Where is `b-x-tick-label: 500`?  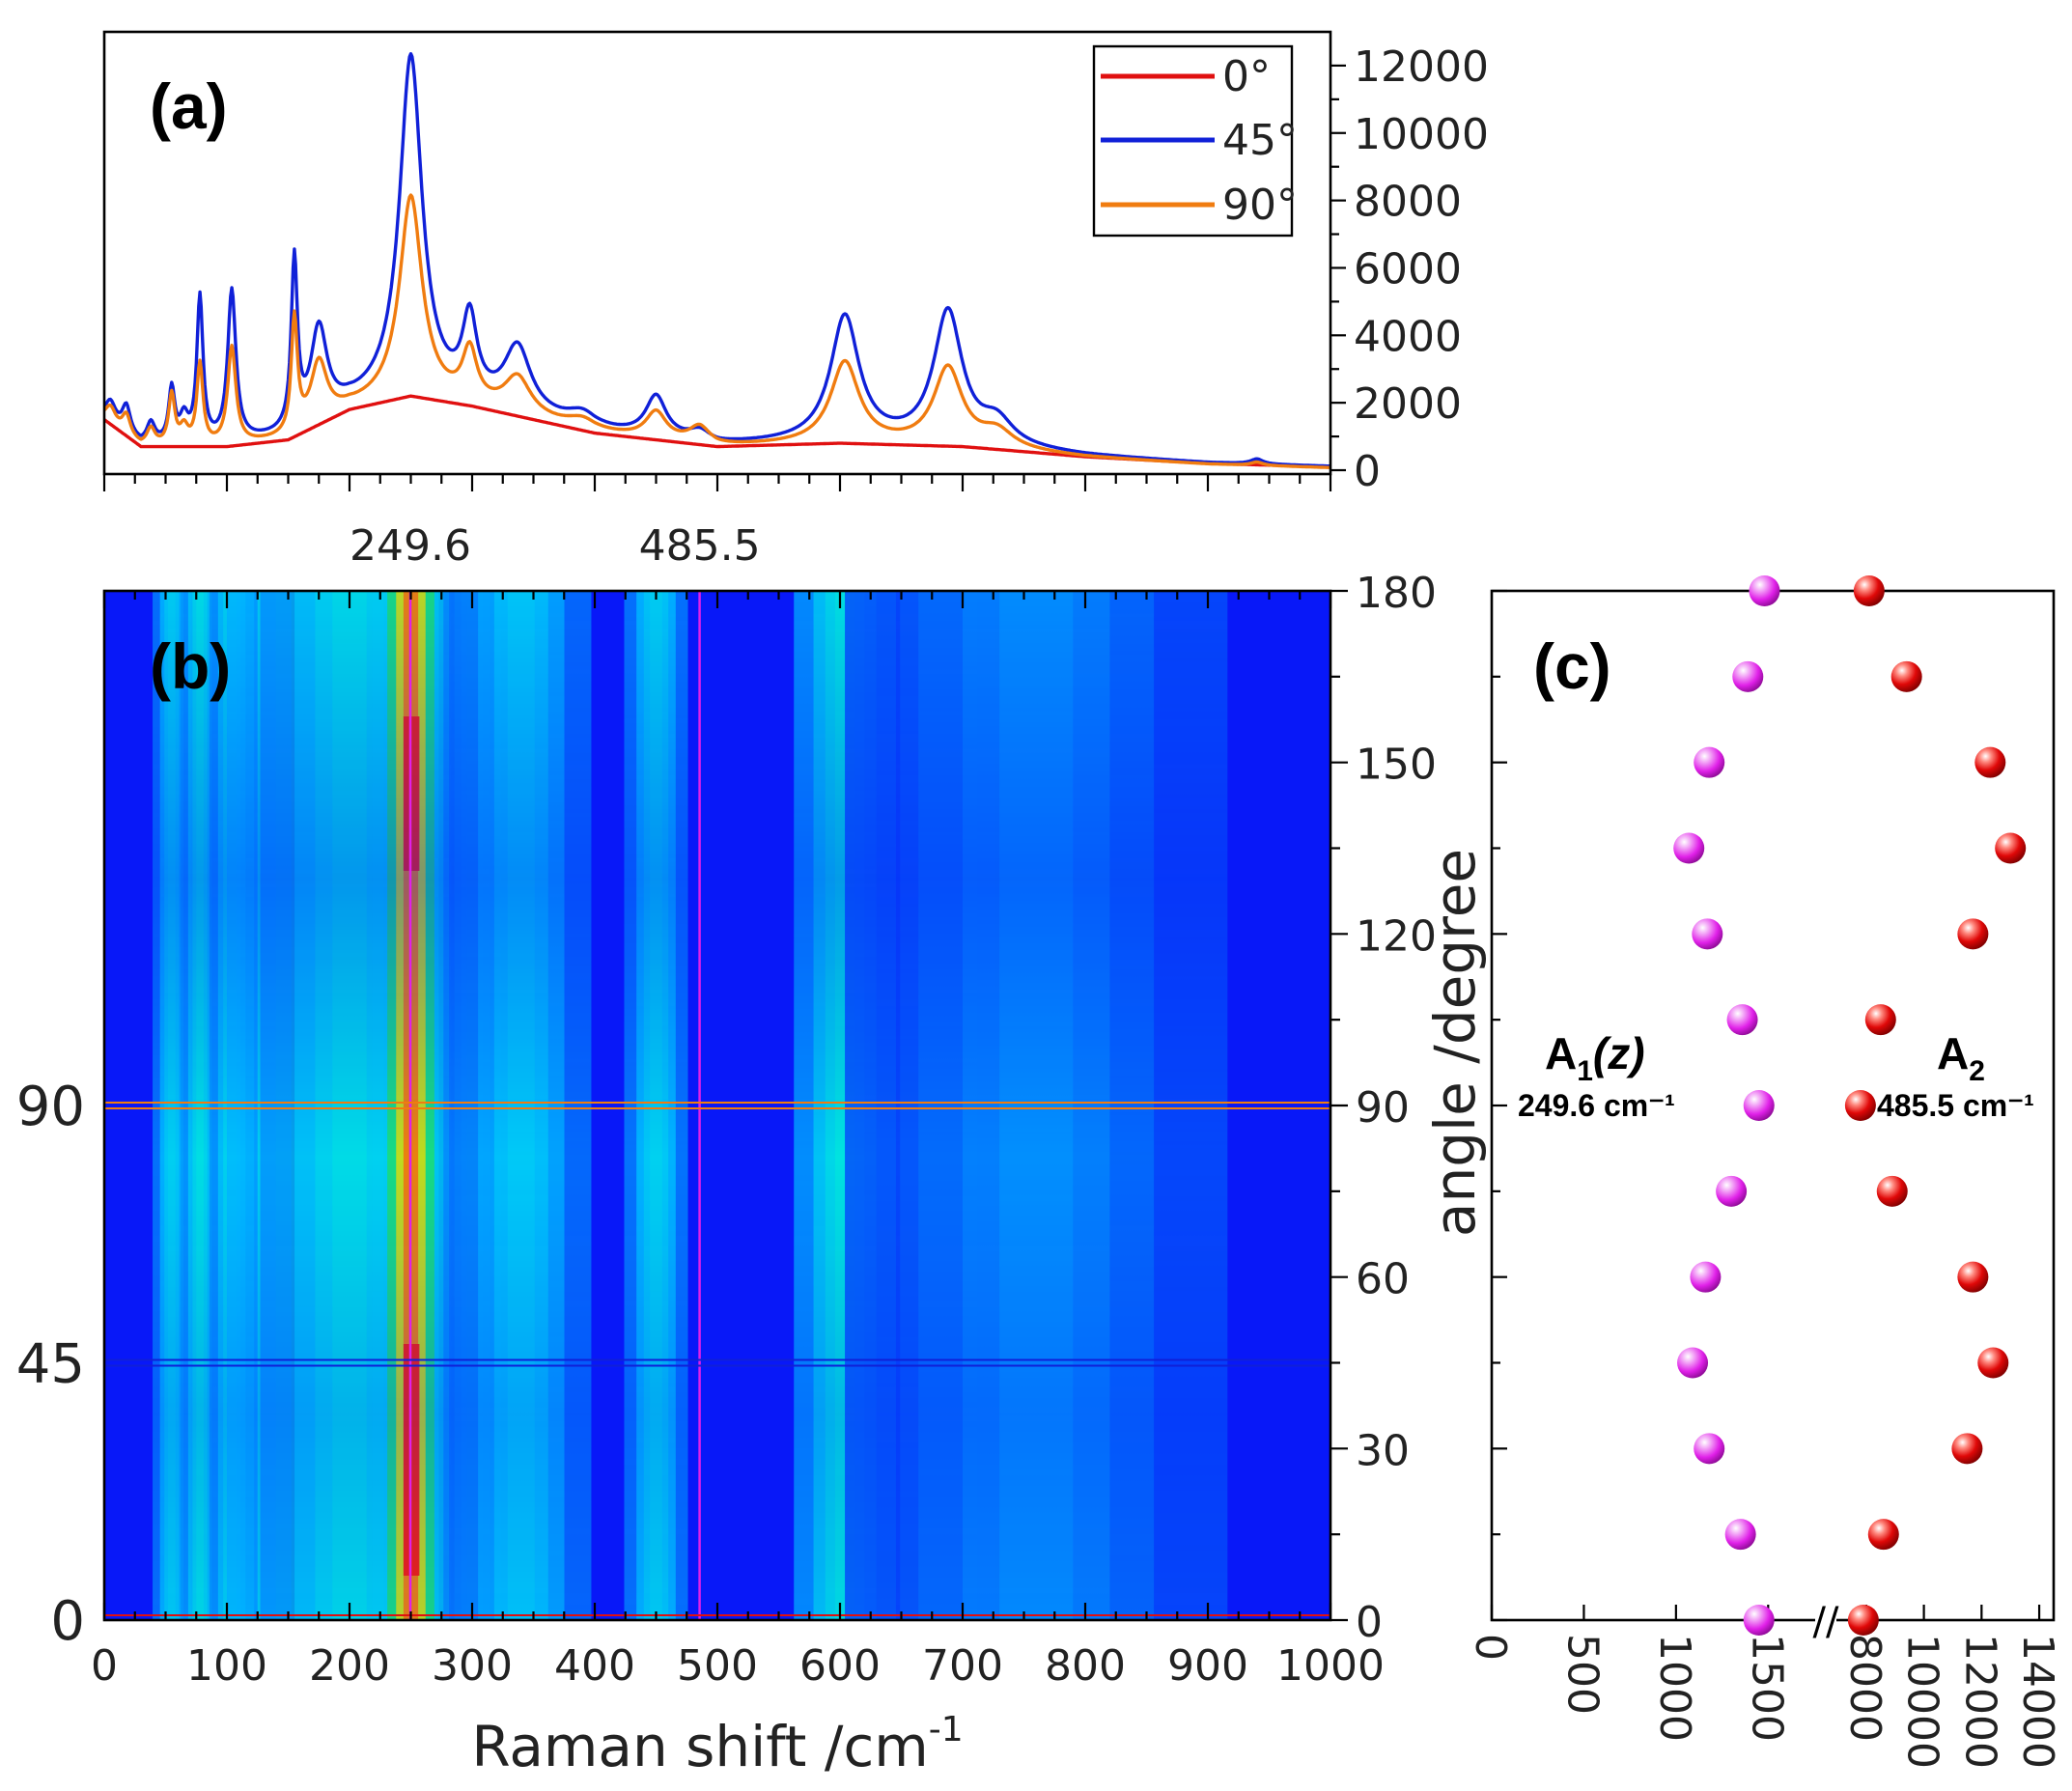
b-x-tick-label: 500 is located at coordinates (718, 1666).